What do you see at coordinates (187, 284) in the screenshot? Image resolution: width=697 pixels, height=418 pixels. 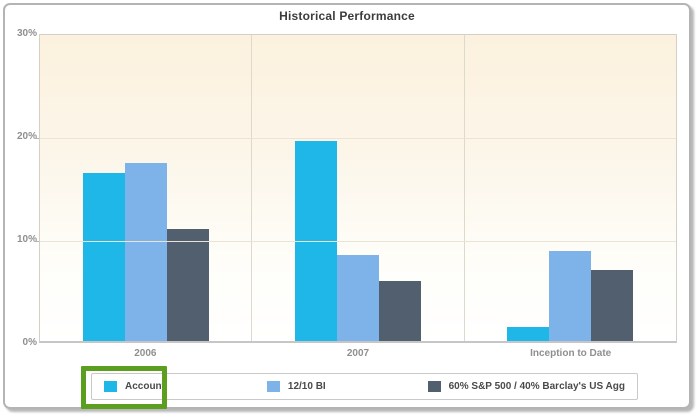 I see `bar-60-s-p-500-40-barclay-s-us-agg-2006` at bounding box center [187, 284].